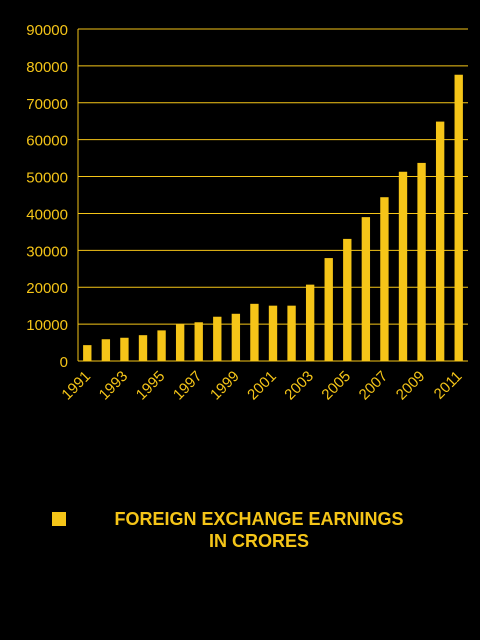  What do you see at coordinates (47, 104) in the screenshot?
I see `y-tick-label: 70000` at bounding box center [47, 104].